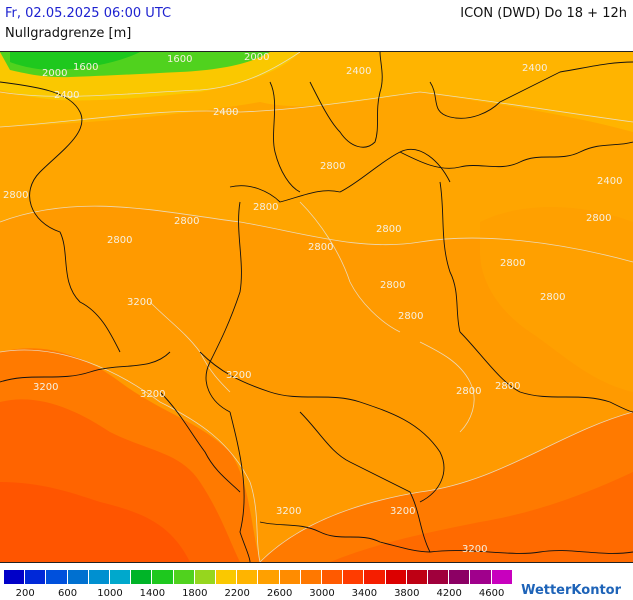 The width and height of the screenshot is (633, 600). What do you see at coordinates (152, 593) in the screenshot?
I see `legend-tick-label: 1400` at bounding box center [152, 593].